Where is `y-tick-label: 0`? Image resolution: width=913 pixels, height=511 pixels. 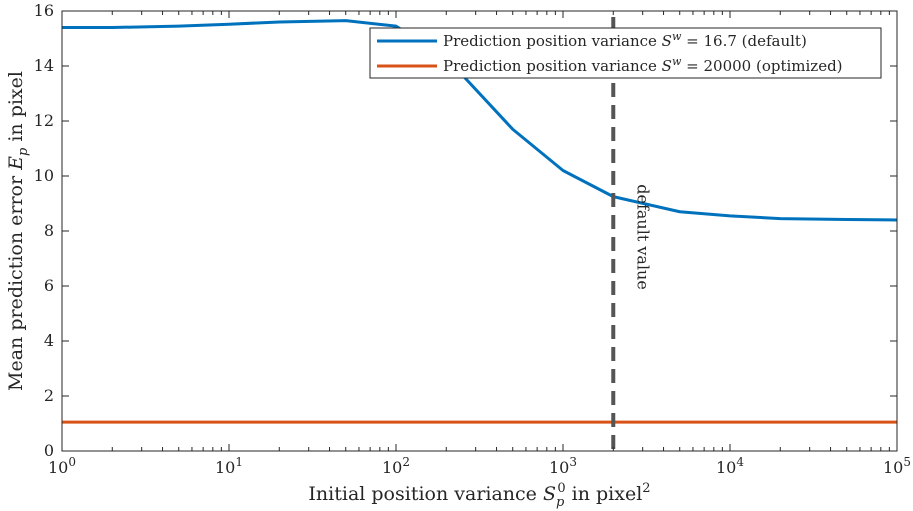 y-tick-label: 0 is located at coordinates (49, 450).